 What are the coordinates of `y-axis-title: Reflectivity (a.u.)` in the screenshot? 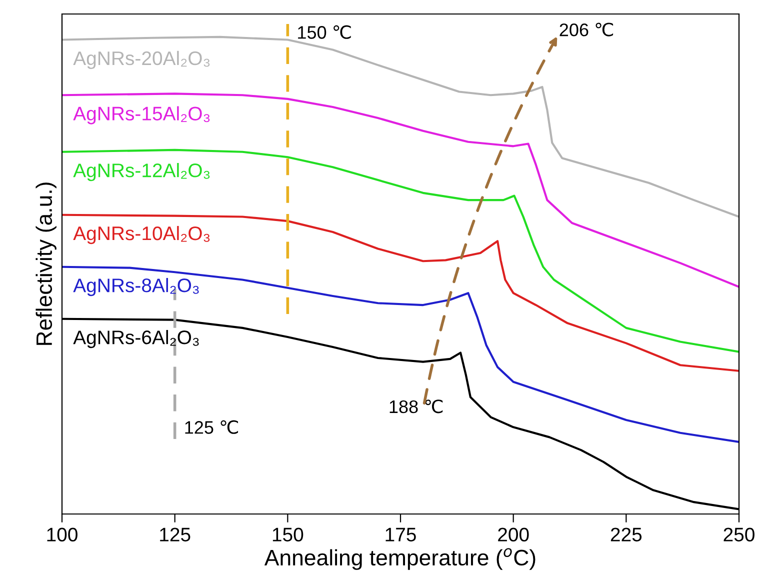 It's located at (46, 263).